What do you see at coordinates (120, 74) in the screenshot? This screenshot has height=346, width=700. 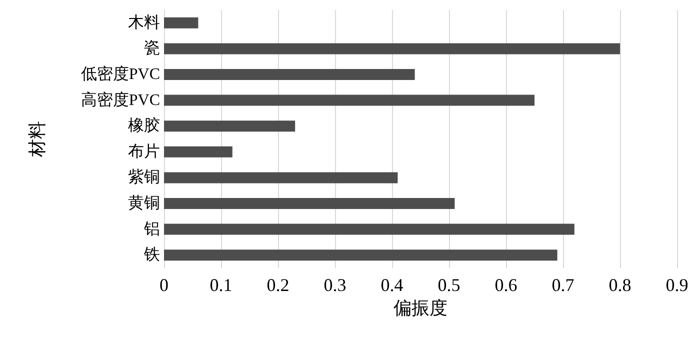 I see `y-tick-label: 低密度PVC` at bounding box center [120, 74].